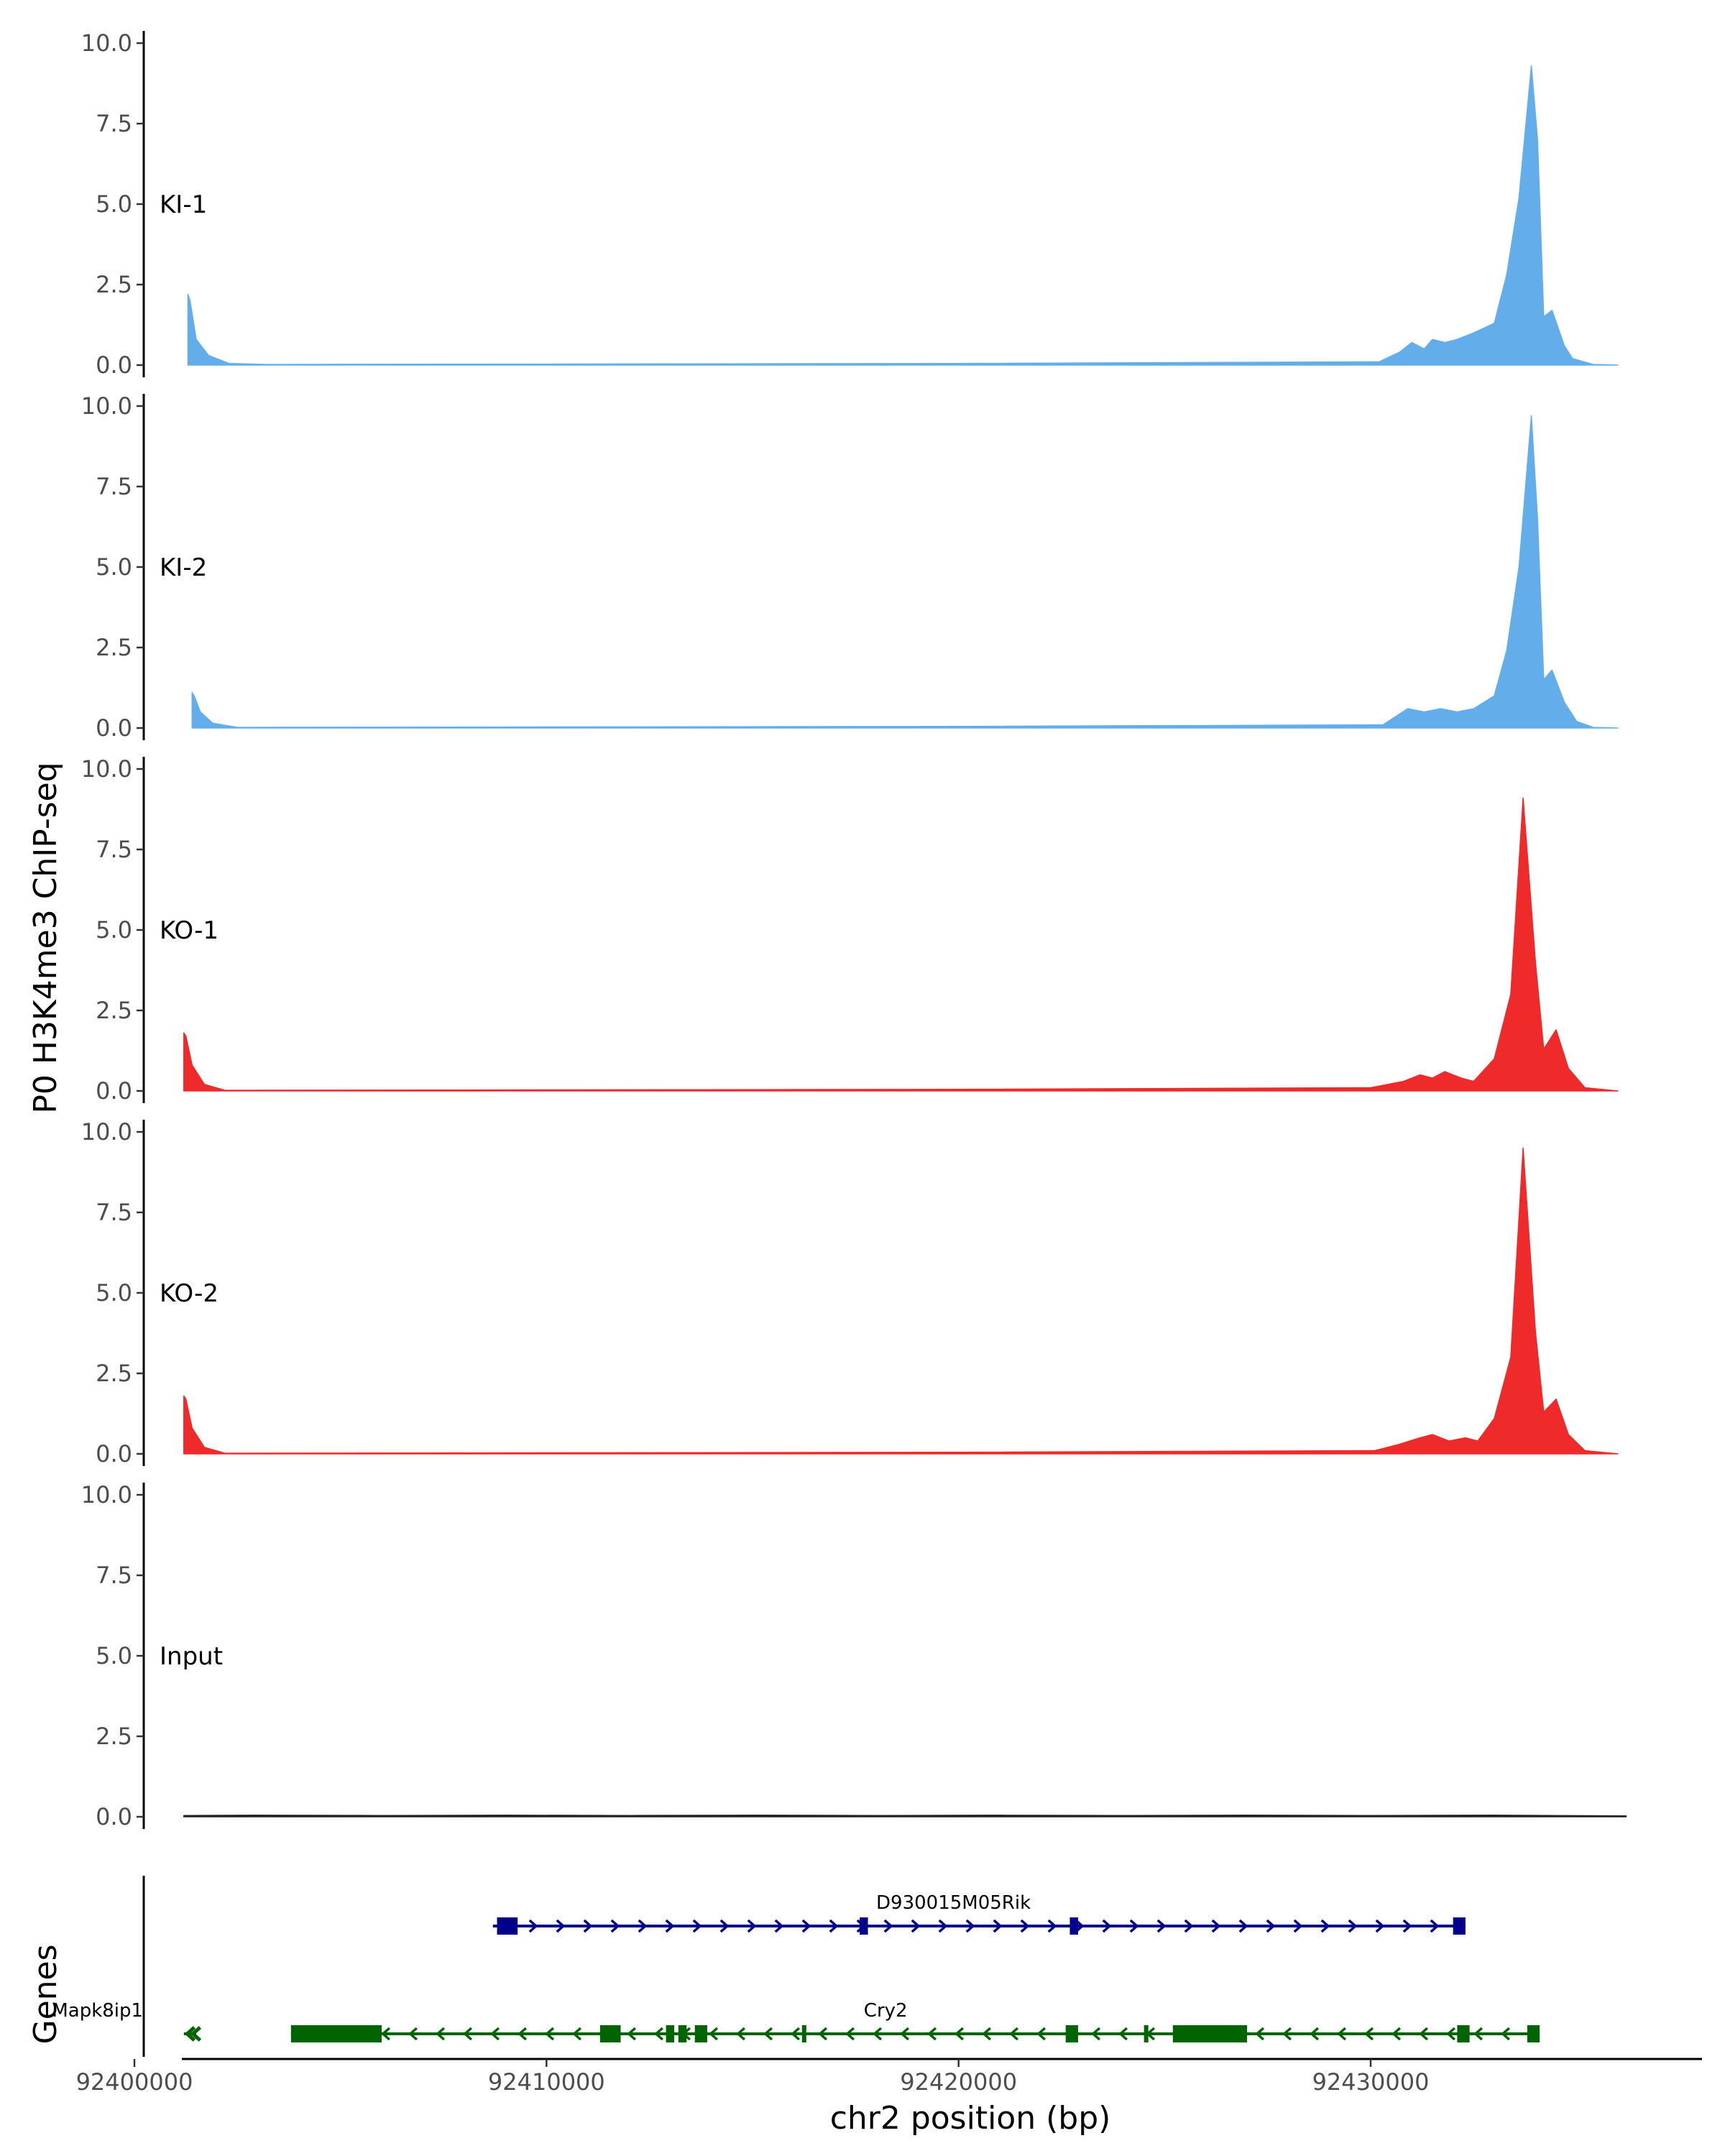 The width and height of the screenshot is (1725, 2156). I want to click on track-ki-1: 0.0 2.5 5.0 7.5 10.0 KI-1, so click(850, 204).